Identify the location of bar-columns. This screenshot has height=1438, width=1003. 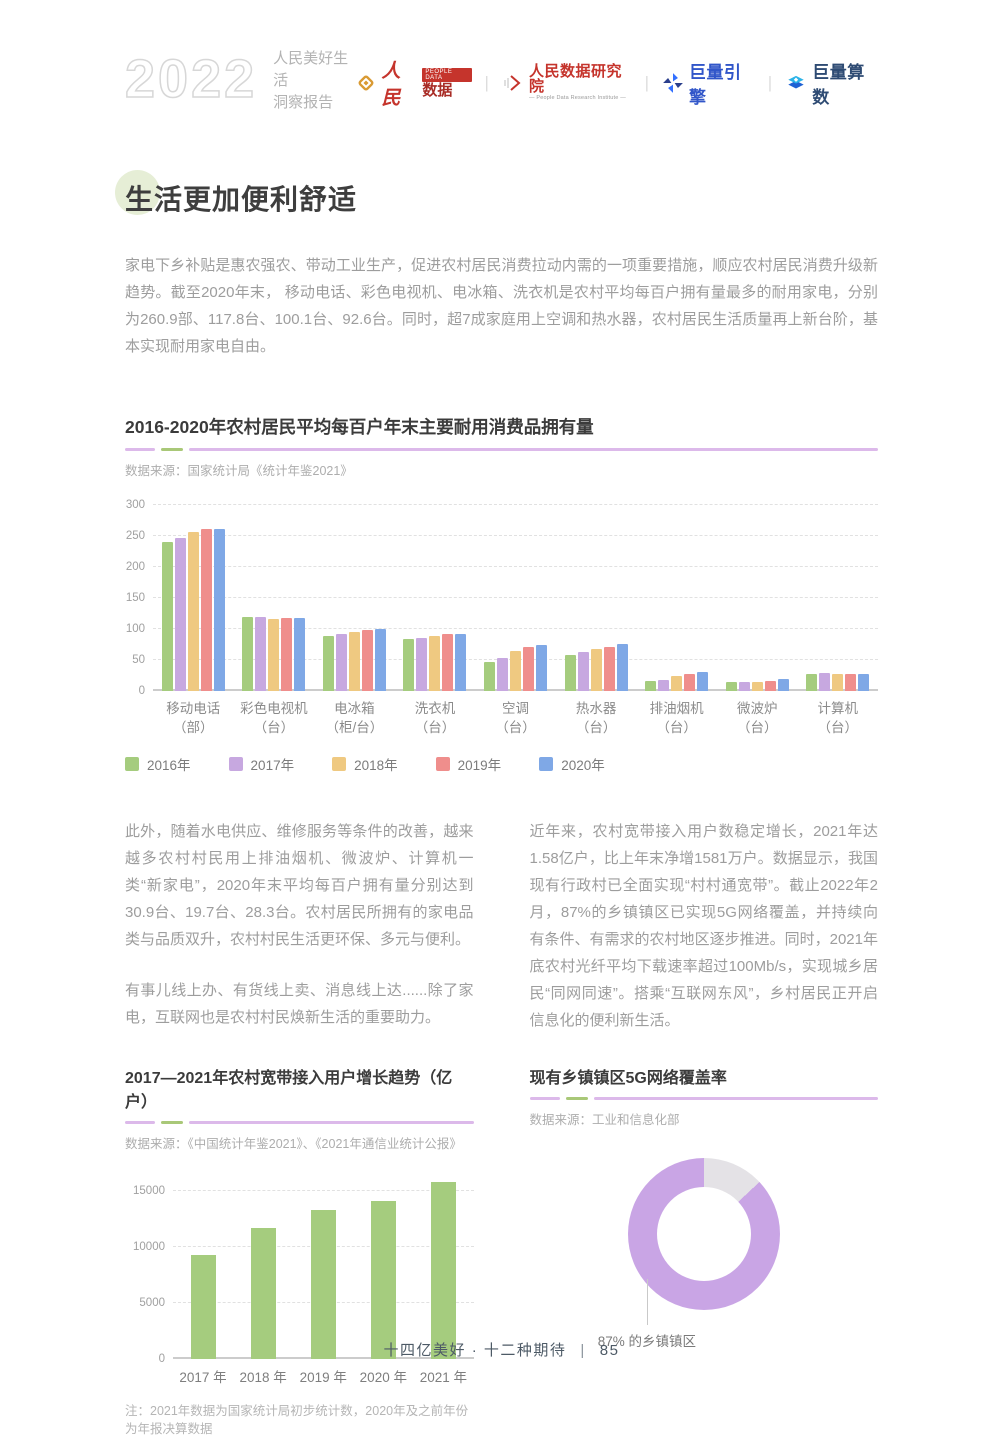
(323, 1266).